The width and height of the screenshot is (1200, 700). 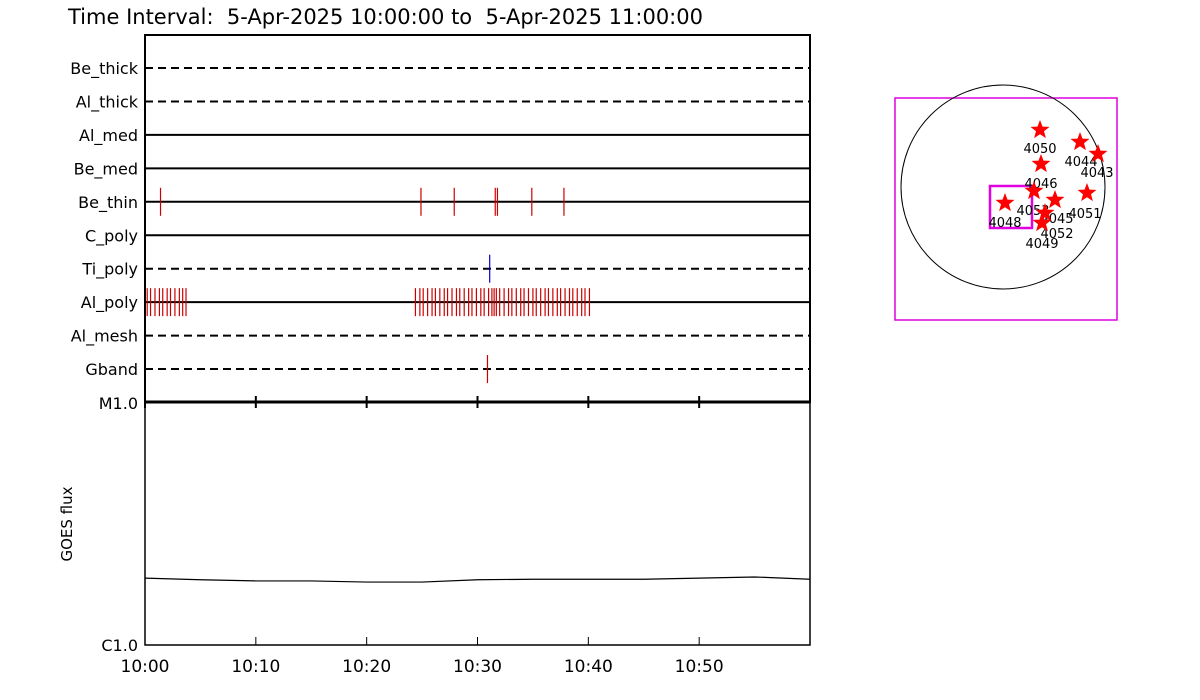 I want to click on region-label: 4050, so click(x=1039, y=149).